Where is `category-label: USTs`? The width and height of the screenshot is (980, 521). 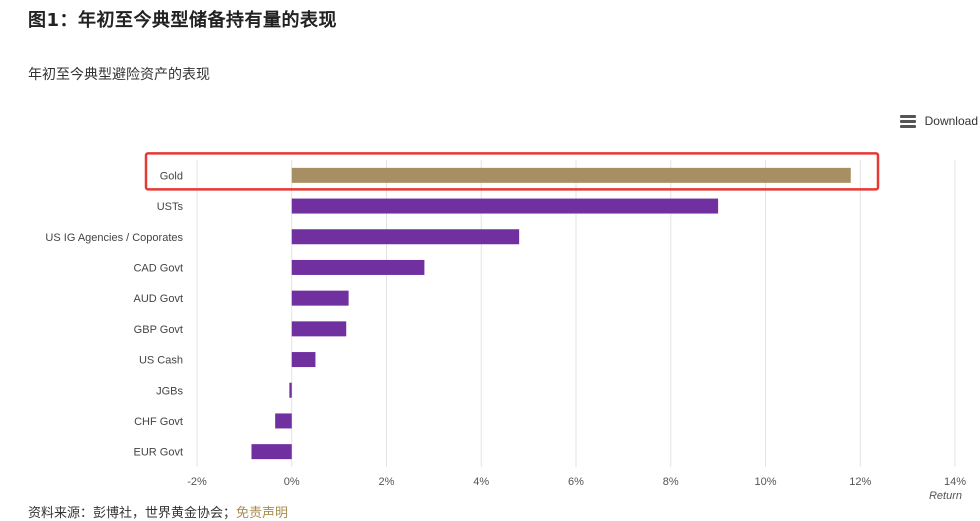
category-label: USTs is located at coordinates (170, 207).